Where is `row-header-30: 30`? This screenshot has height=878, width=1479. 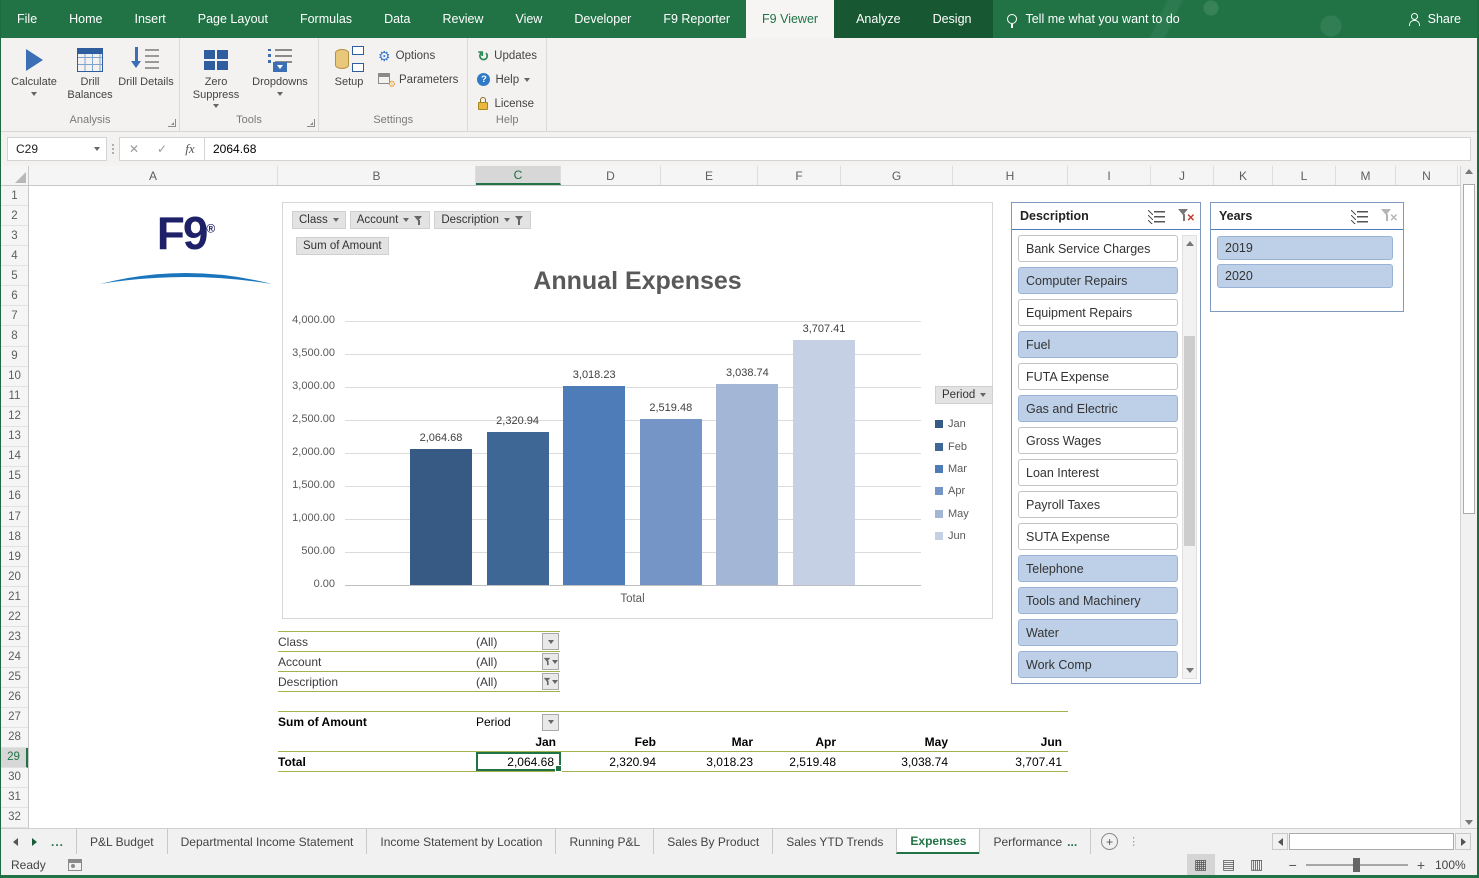 row-header-30: 30 is located at coordinates (14, 778).